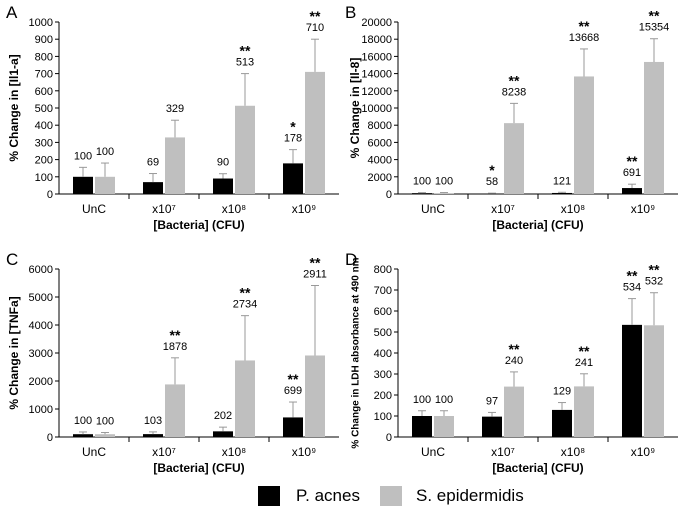 Image resolution: width=685 pixels, height=508 pixels. I want to click on panel-b-x-tick-label: x10⁹, so click(643, 209).